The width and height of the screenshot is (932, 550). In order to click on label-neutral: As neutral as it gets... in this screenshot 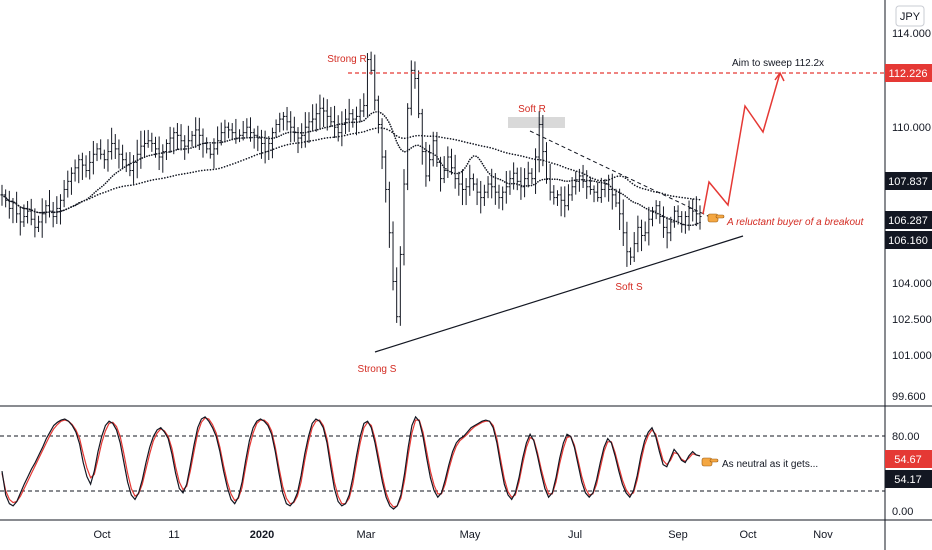, I will do `click(770, 464)`.